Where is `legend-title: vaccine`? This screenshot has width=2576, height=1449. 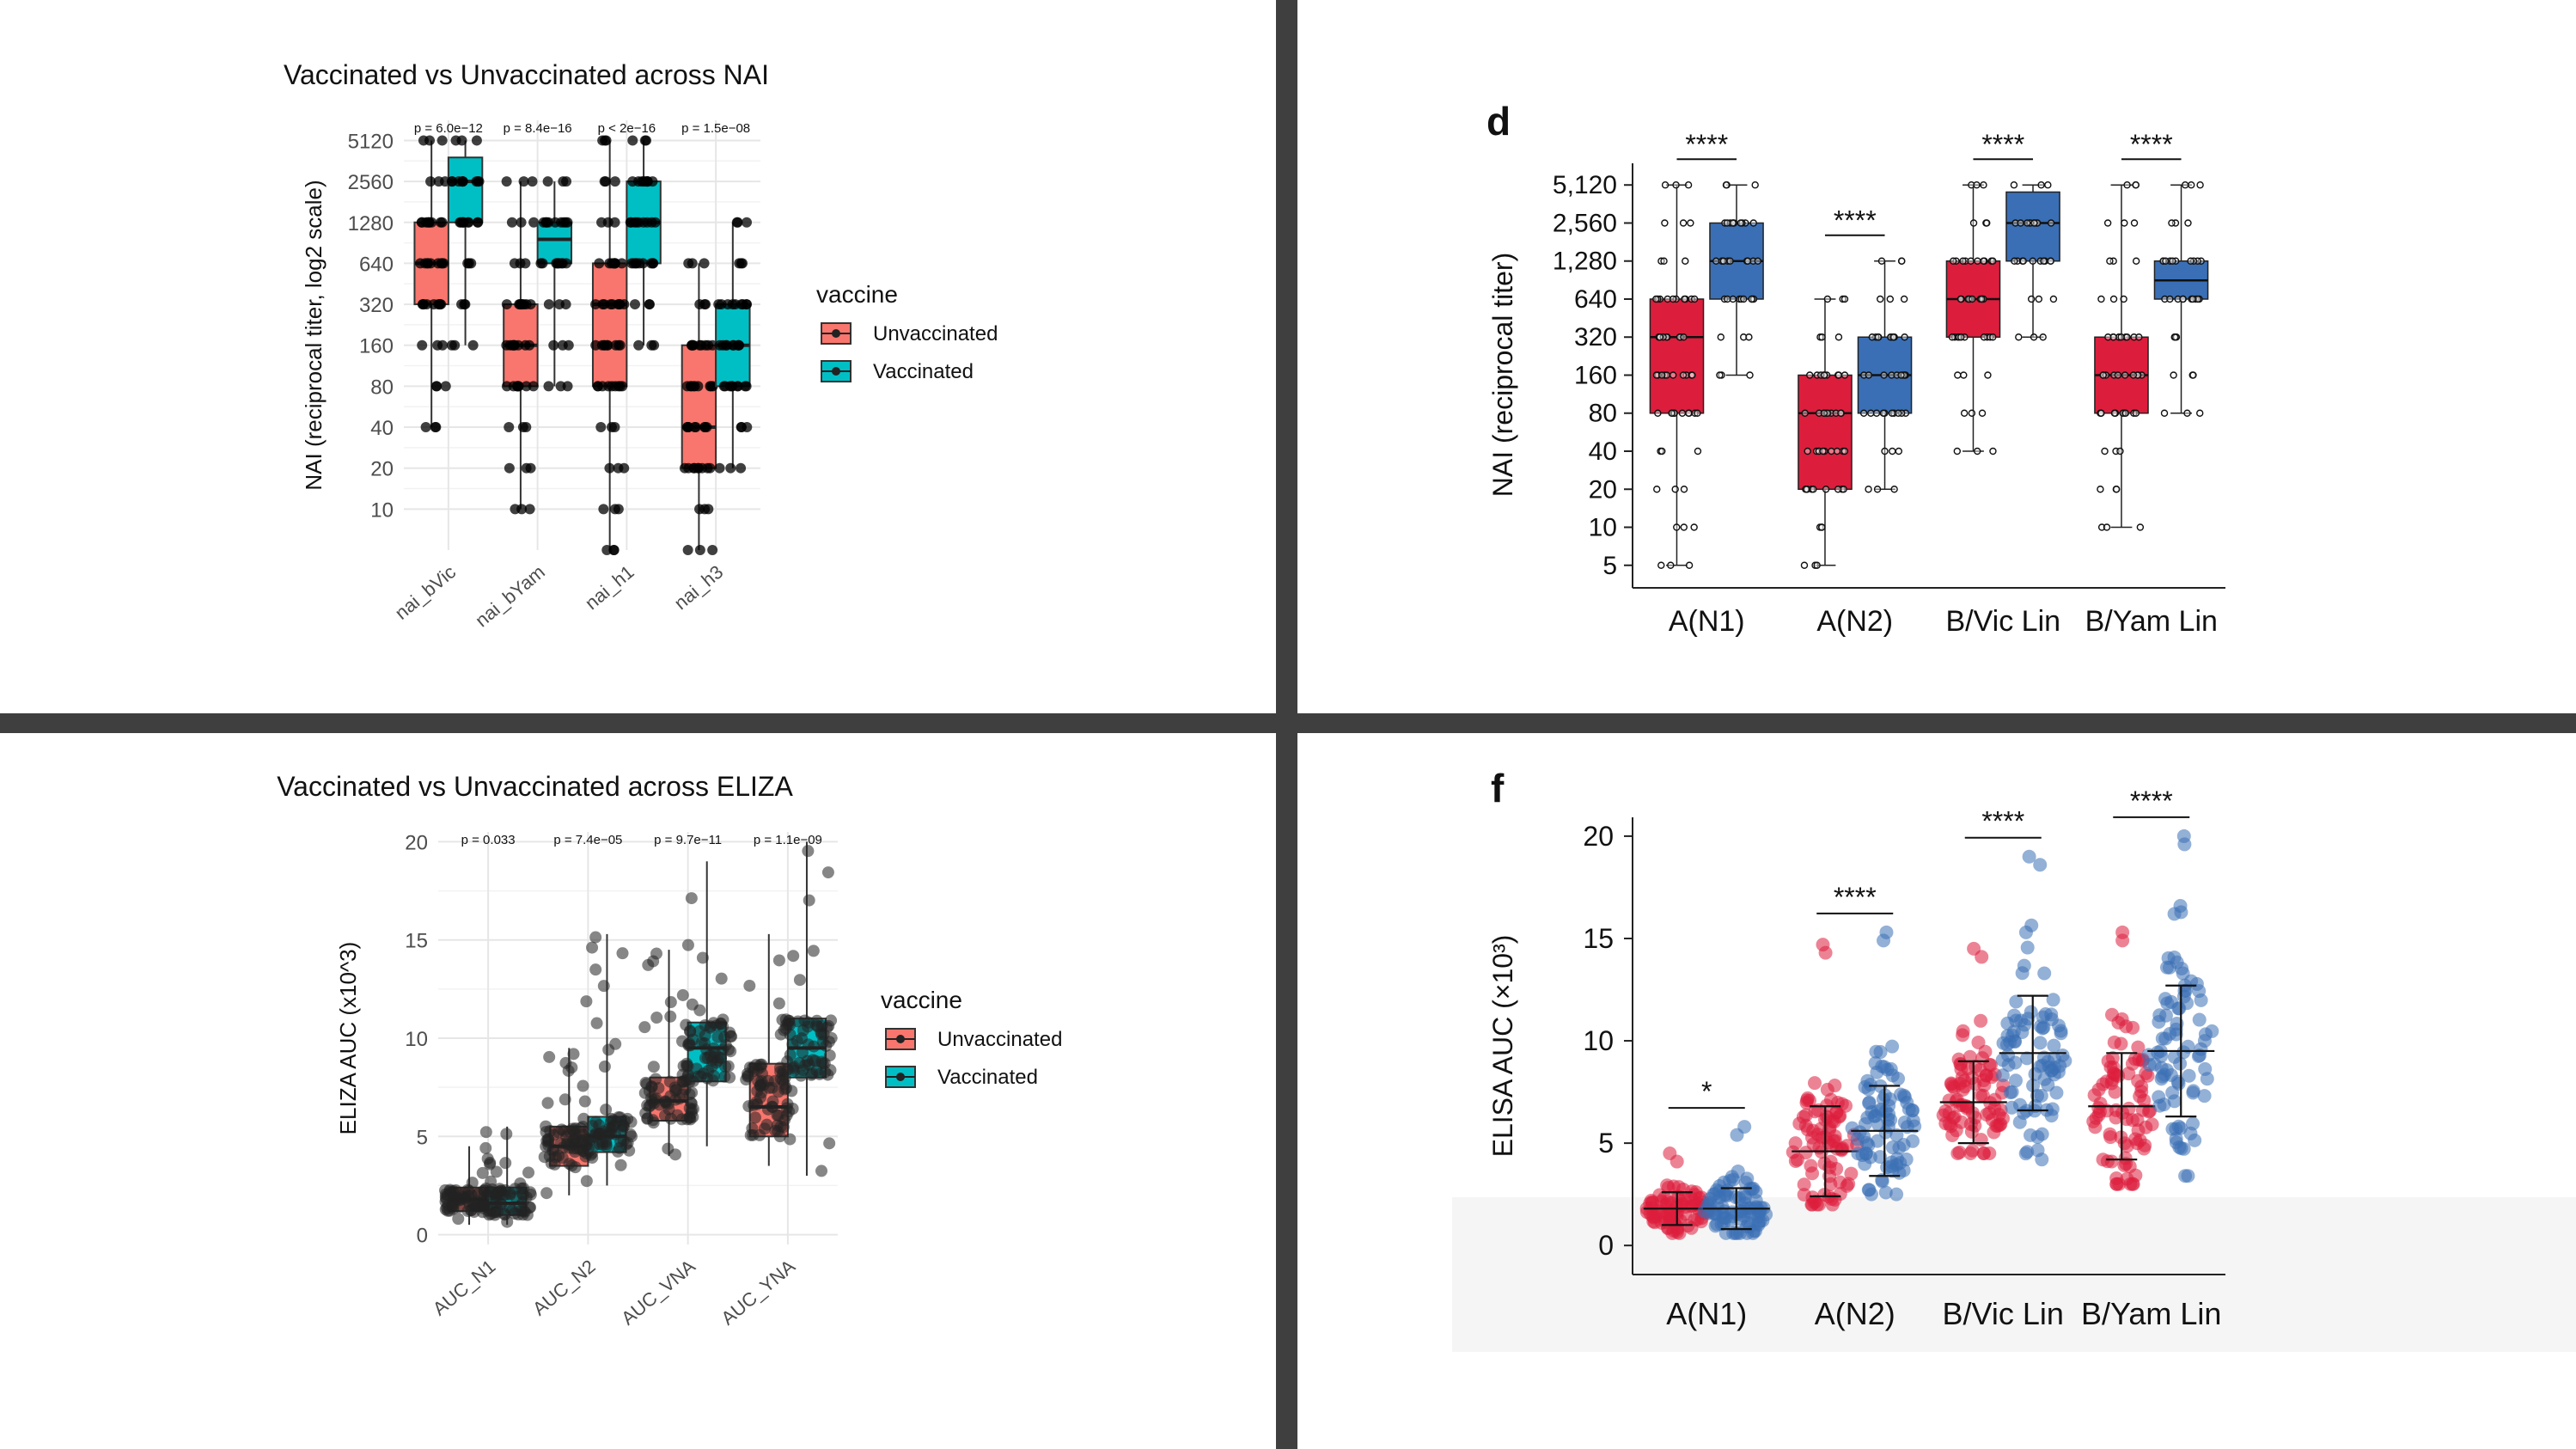 legend-title: vaccine is located at coordinates (922, 1000).